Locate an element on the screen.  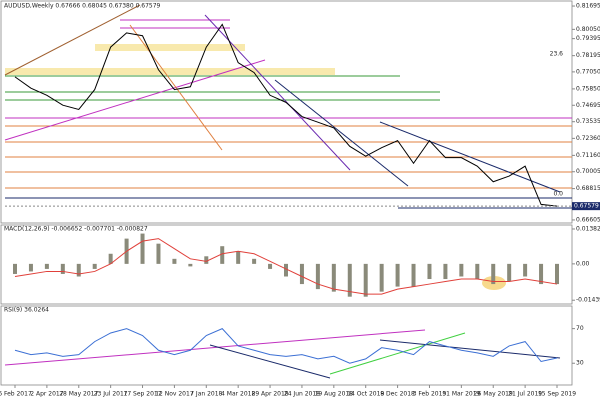
x-tick-label: 14 Oct 2018 is located at coordinates (365, 394).